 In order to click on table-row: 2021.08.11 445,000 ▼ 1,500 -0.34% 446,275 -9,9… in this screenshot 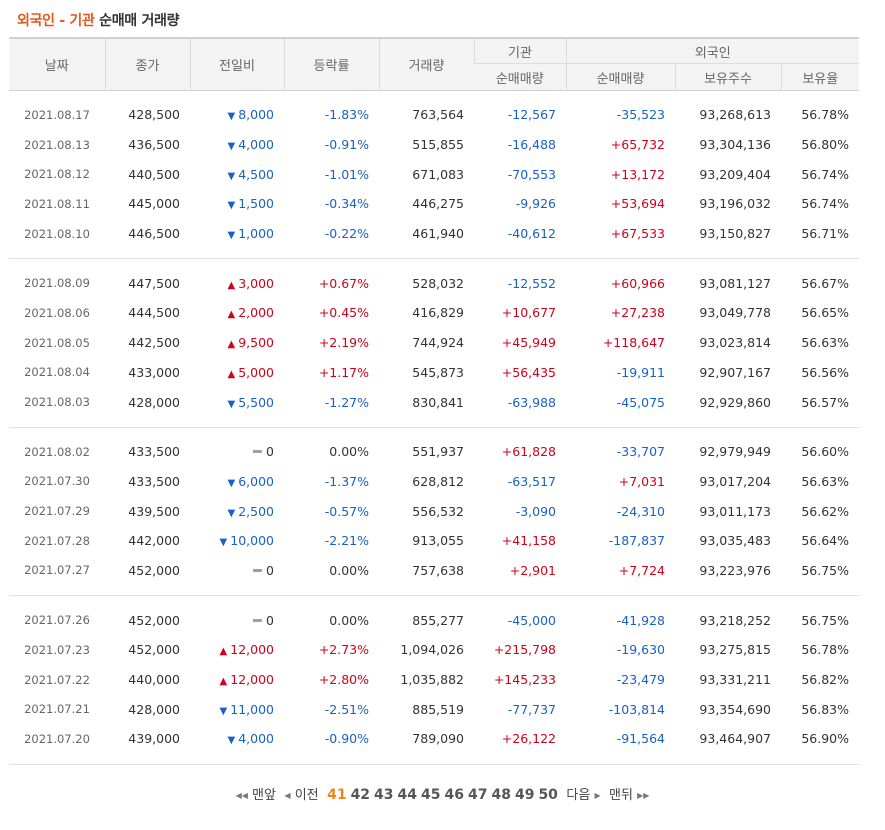, I will do `click(434, 204)`.